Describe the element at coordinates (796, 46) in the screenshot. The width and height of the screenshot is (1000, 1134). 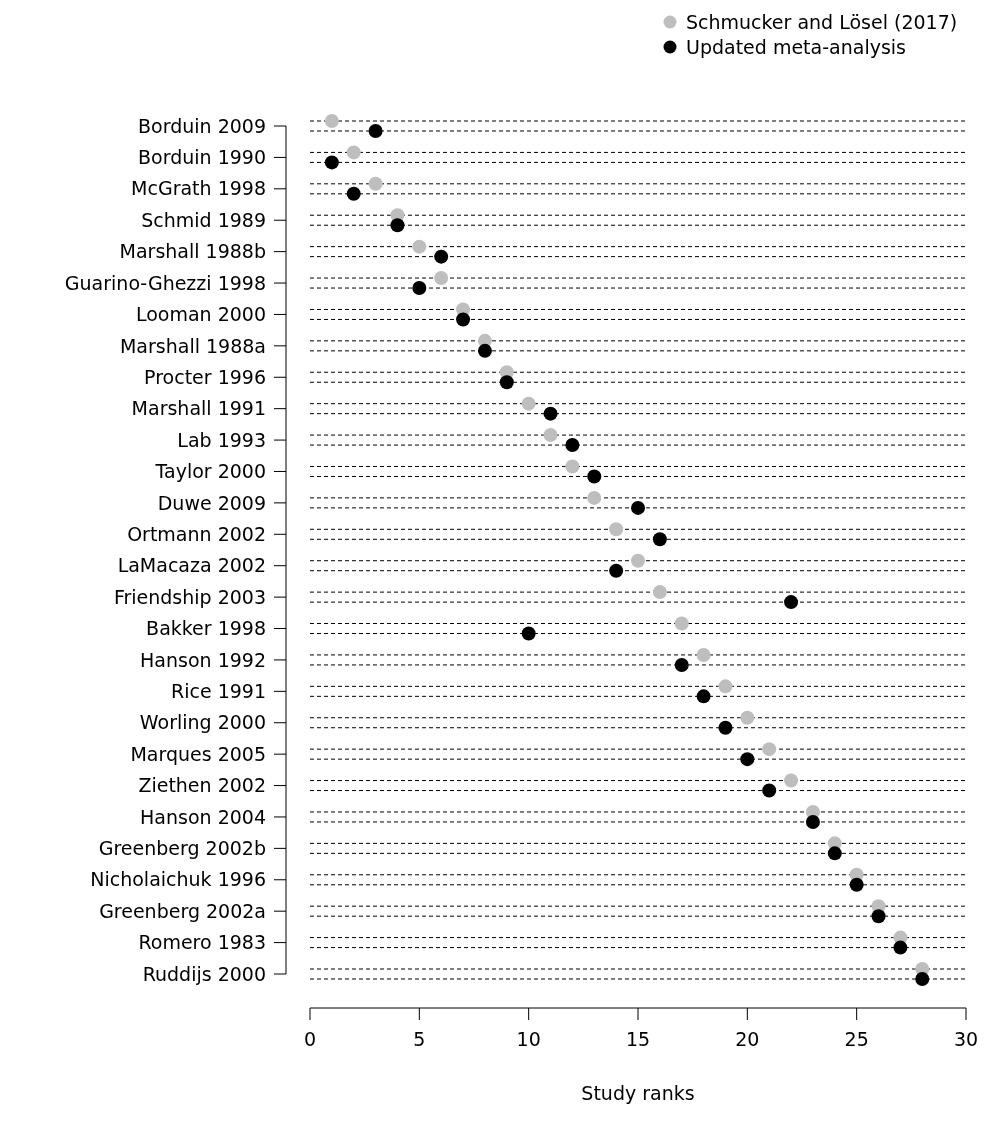
I see `legend-label: Updated meta-analysis` at that location.